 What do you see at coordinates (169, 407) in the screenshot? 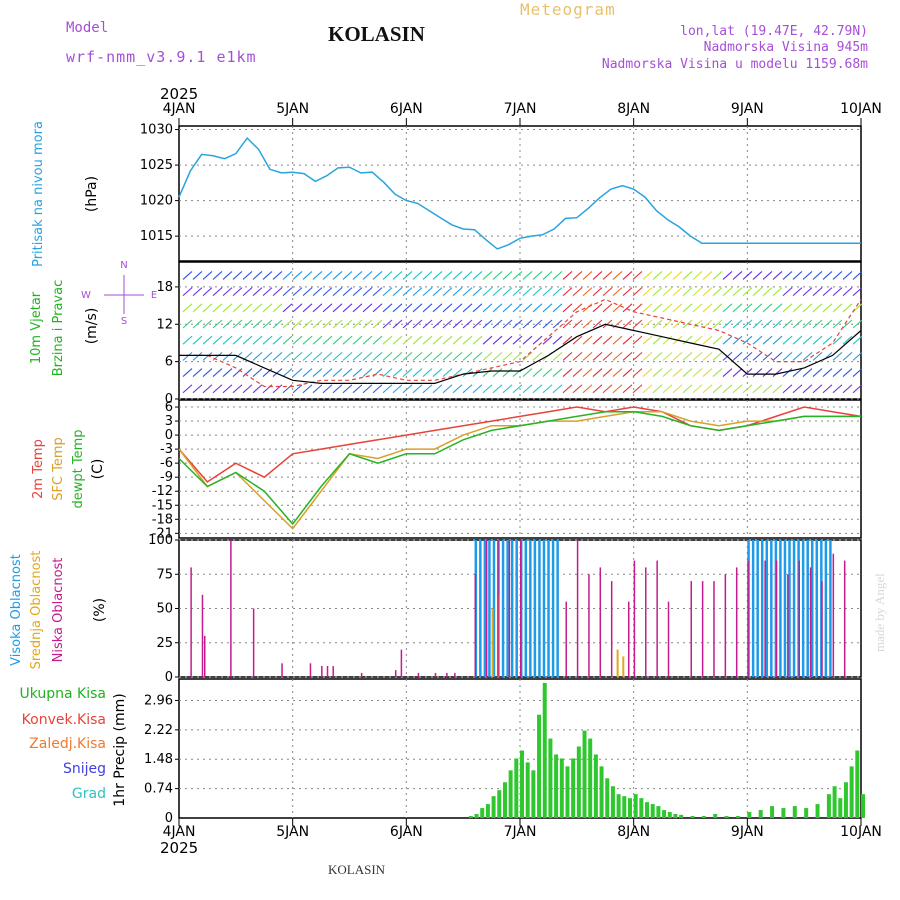
I see `temperature-ytick-label: 6` at bounding box center [169, 407].